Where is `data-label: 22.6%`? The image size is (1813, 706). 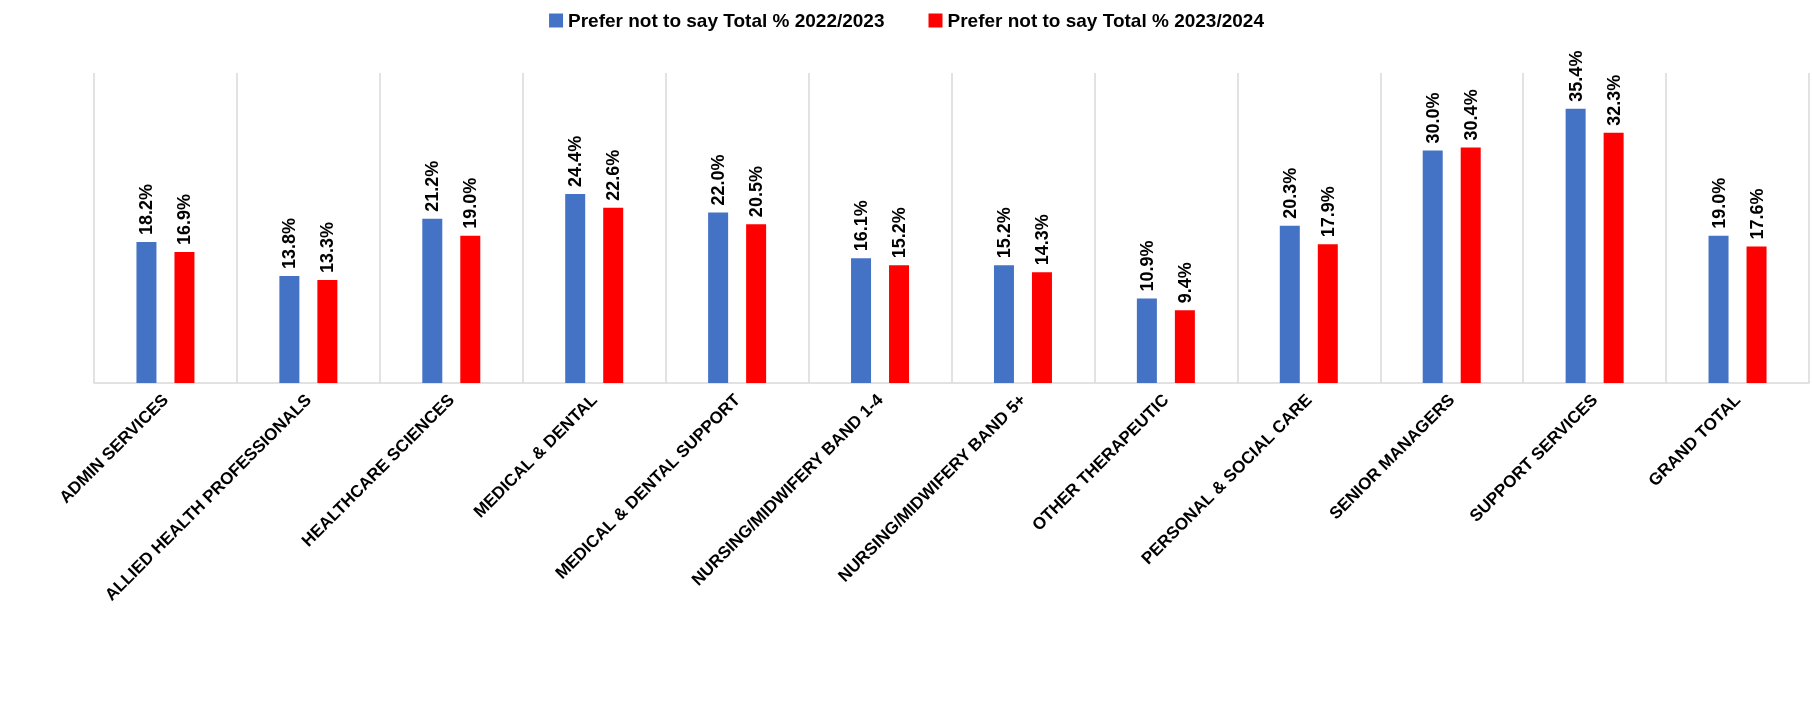 data-label: 22.6% is located at coordinates (613, 175).